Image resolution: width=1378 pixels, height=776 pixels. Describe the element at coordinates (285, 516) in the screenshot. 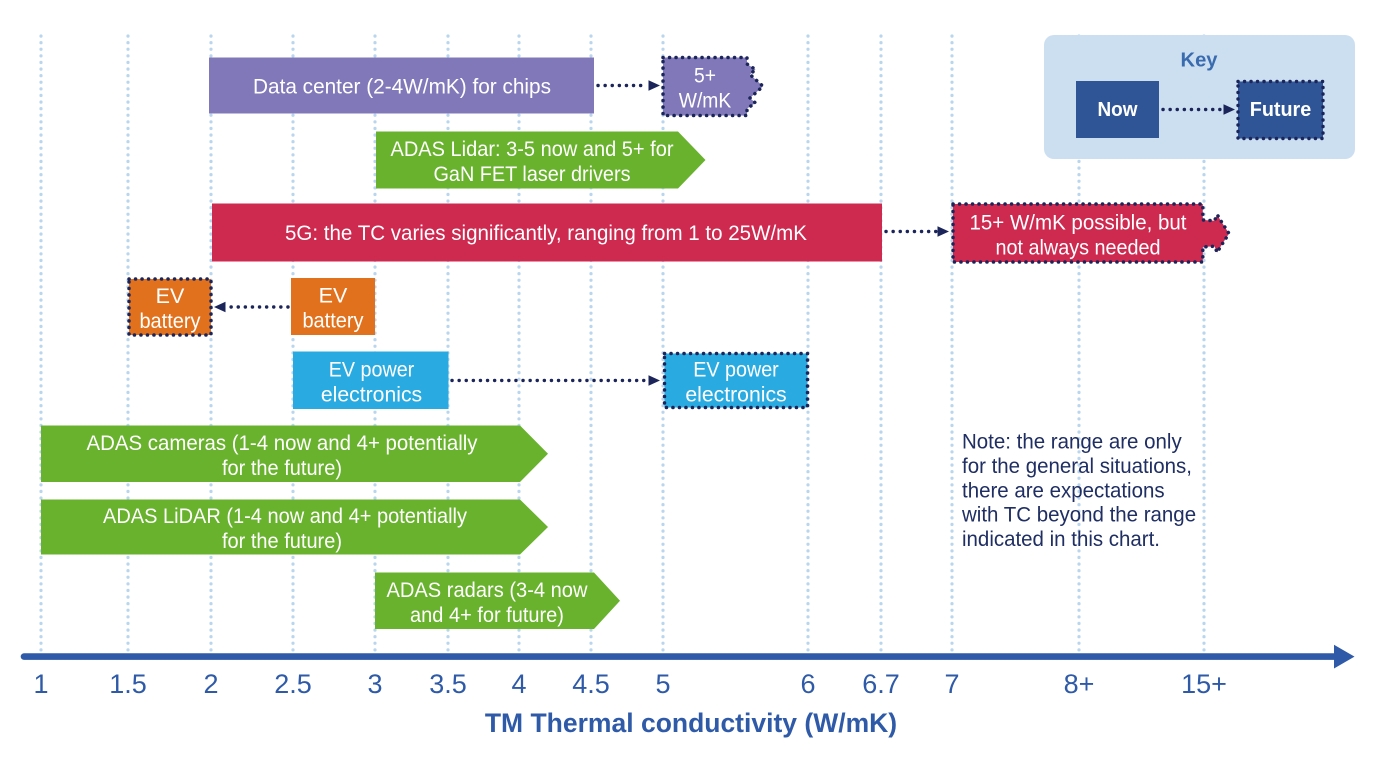

I see `svg-text:ADAS LiDAR (1-4 now and 4+ pot: ADAS LiDAR (1-4 now and 4+ potentially` at that location.